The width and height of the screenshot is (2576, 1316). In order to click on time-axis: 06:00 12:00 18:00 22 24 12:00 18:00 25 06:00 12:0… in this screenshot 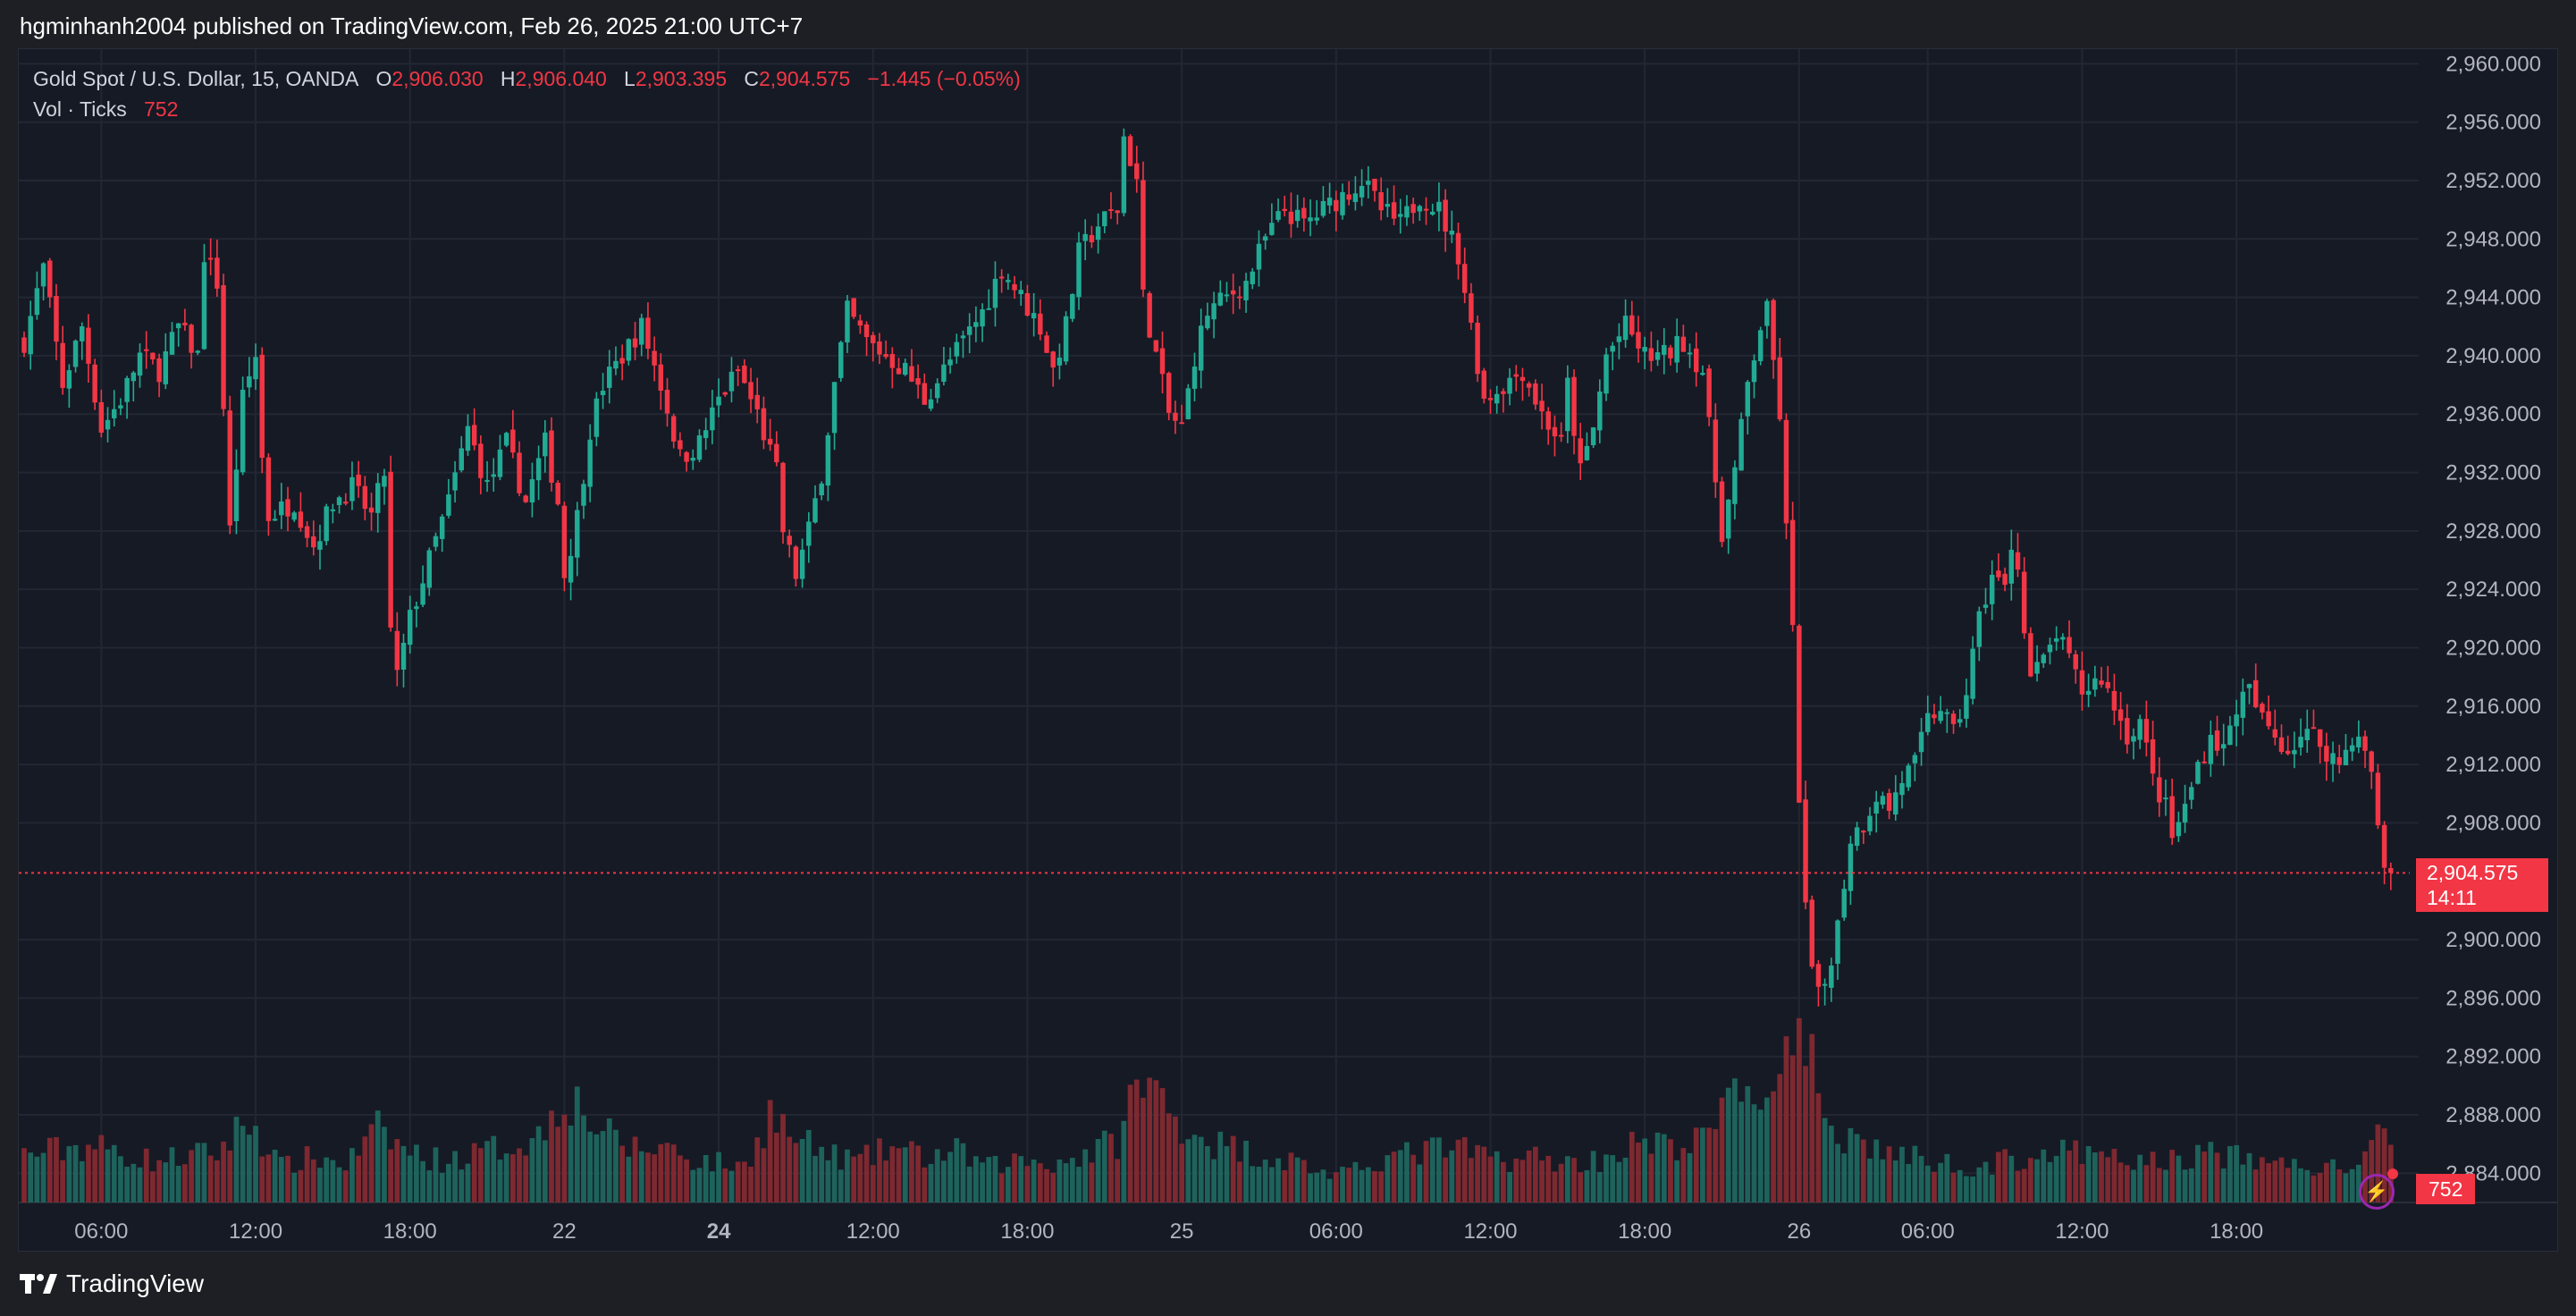, I will do `click(1169, 1231)`.